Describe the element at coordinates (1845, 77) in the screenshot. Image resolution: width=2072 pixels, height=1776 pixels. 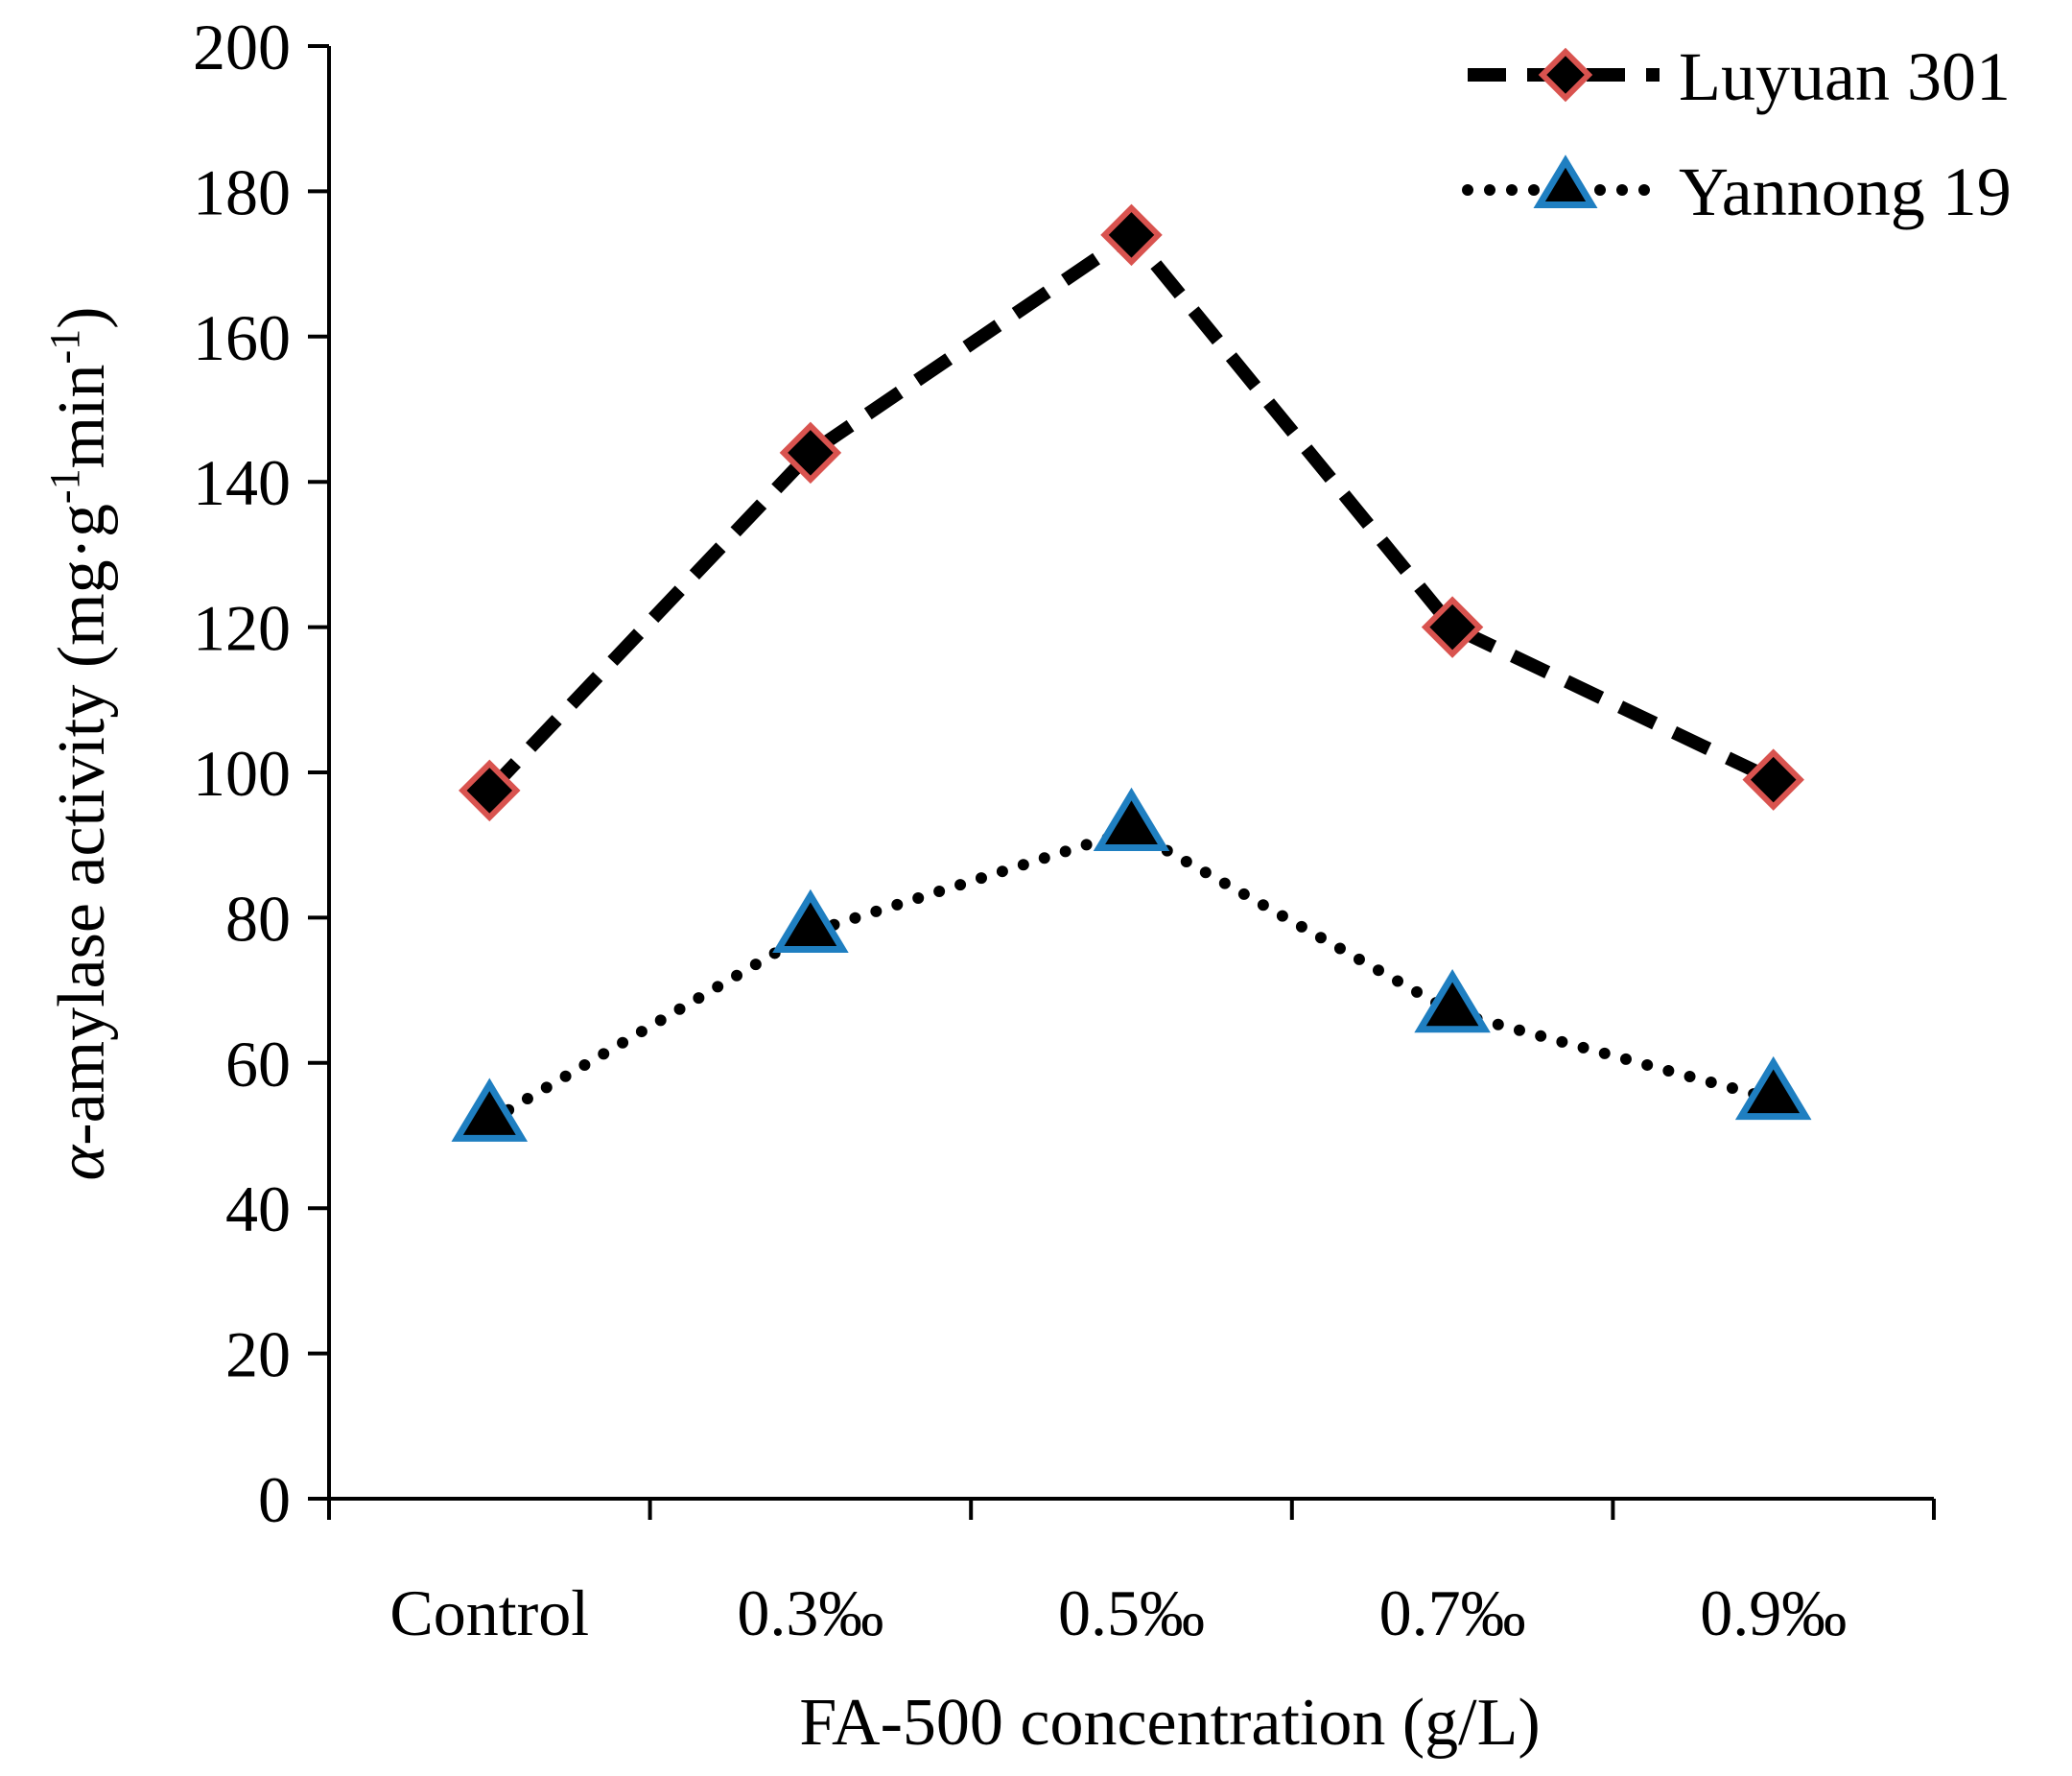
I see `legend-label: Luyuan 301` at that location.